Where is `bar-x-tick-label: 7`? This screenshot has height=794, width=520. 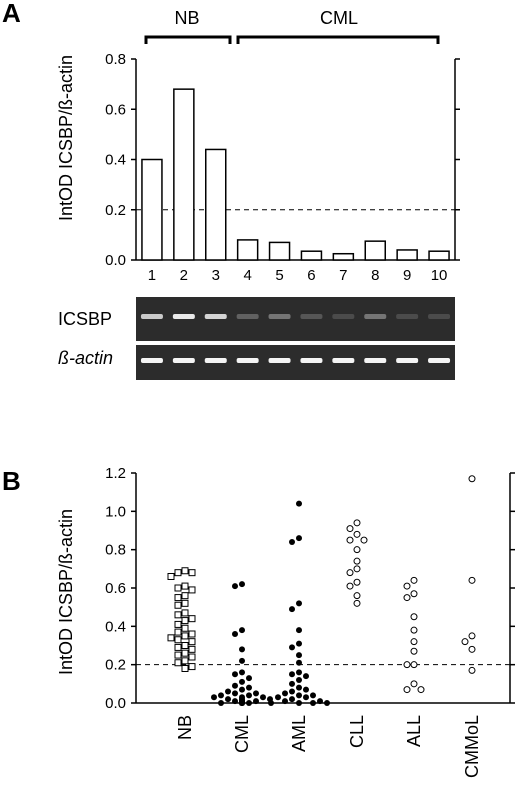 bar-x-tick-label: 7 is located at coordinates (343, 275).